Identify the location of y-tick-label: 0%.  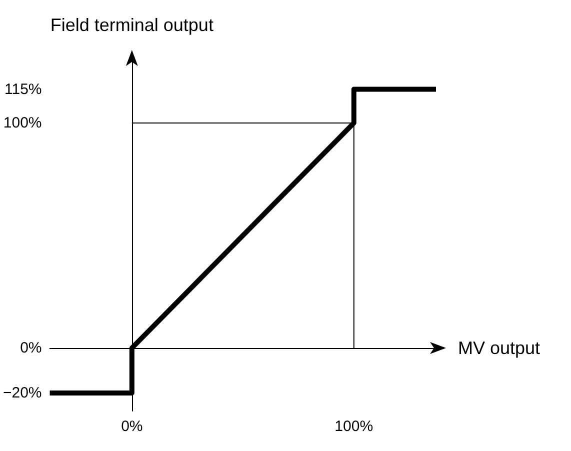
(31, 348).